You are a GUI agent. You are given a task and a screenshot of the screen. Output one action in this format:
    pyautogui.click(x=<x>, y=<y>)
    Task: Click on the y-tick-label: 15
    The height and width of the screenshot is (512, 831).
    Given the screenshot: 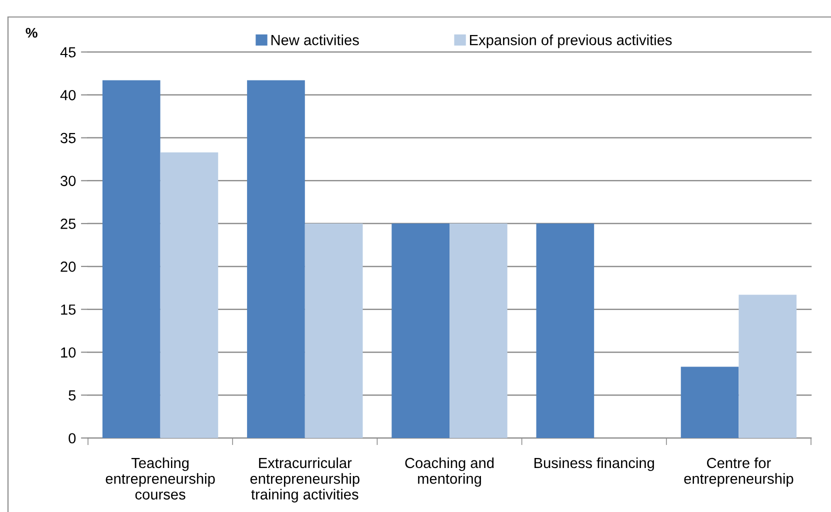 What is the action you would take?
    pyautogui.click(x=68, y=309)
    